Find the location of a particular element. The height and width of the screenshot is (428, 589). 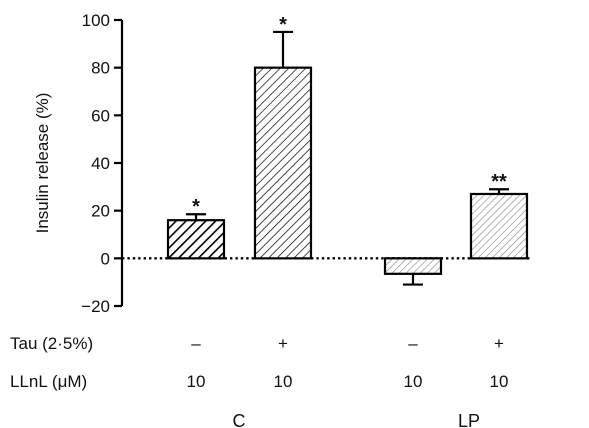

y-axis-ticks: −20 0 20 40 60 80 100 is located at coordinates (101, 163).